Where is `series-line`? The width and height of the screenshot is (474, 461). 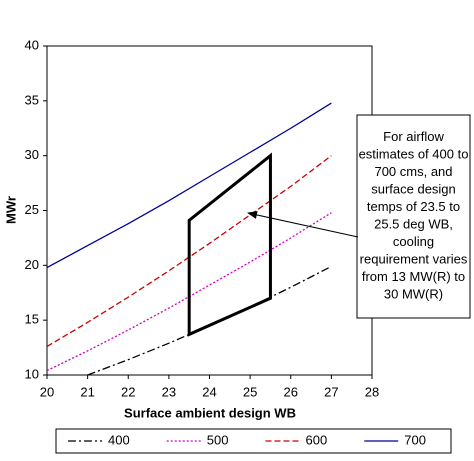
series-line is located at coordinates (209, 320).